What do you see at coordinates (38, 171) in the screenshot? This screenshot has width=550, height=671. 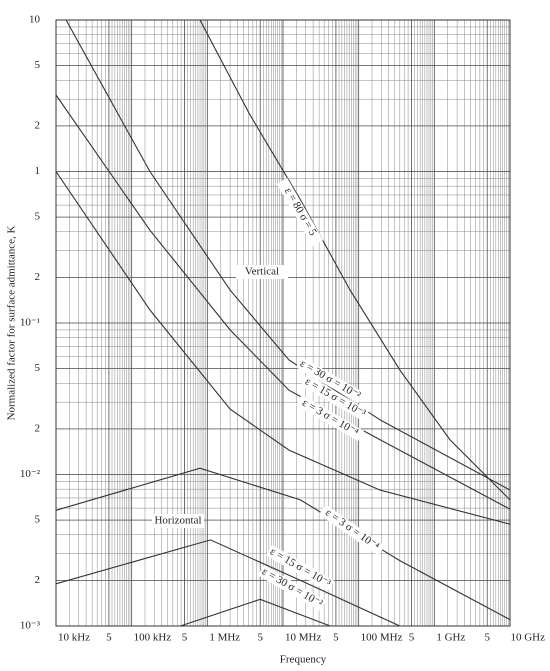 I see `y-tick-label: 1` at bounding box center [38, 171].